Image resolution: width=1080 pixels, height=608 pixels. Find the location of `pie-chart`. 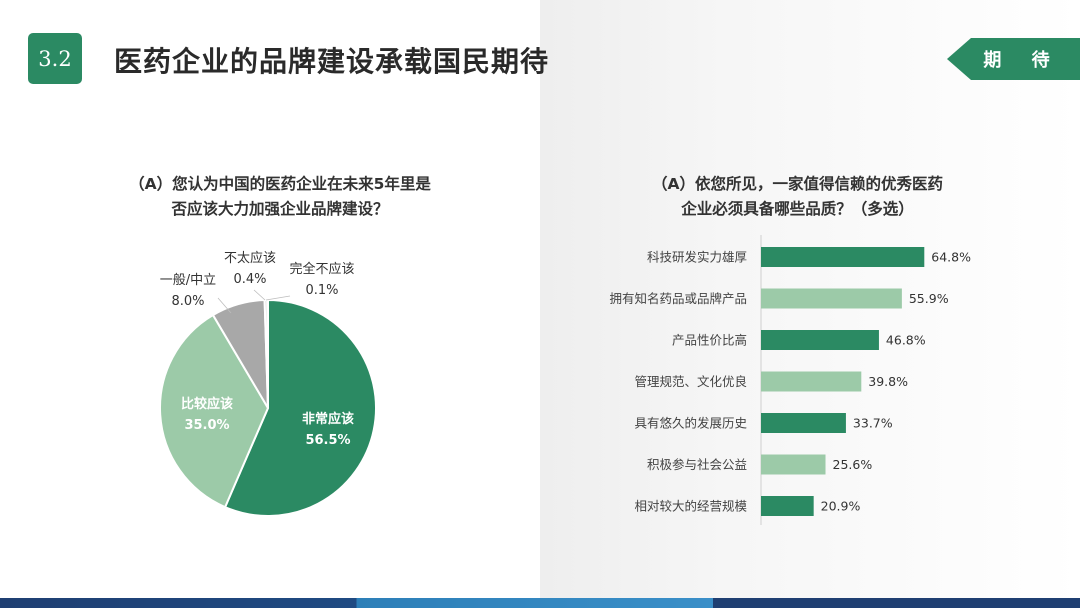

pie-chart is located at coordinates (268, 403).